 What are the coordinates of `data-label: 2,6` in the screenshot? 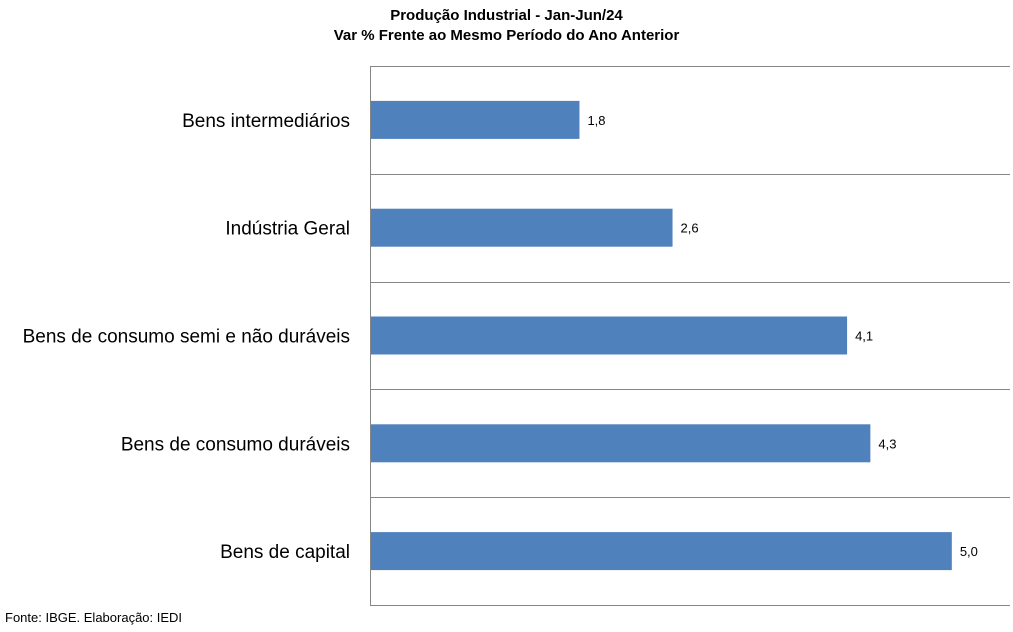 It's located at (690, 228).